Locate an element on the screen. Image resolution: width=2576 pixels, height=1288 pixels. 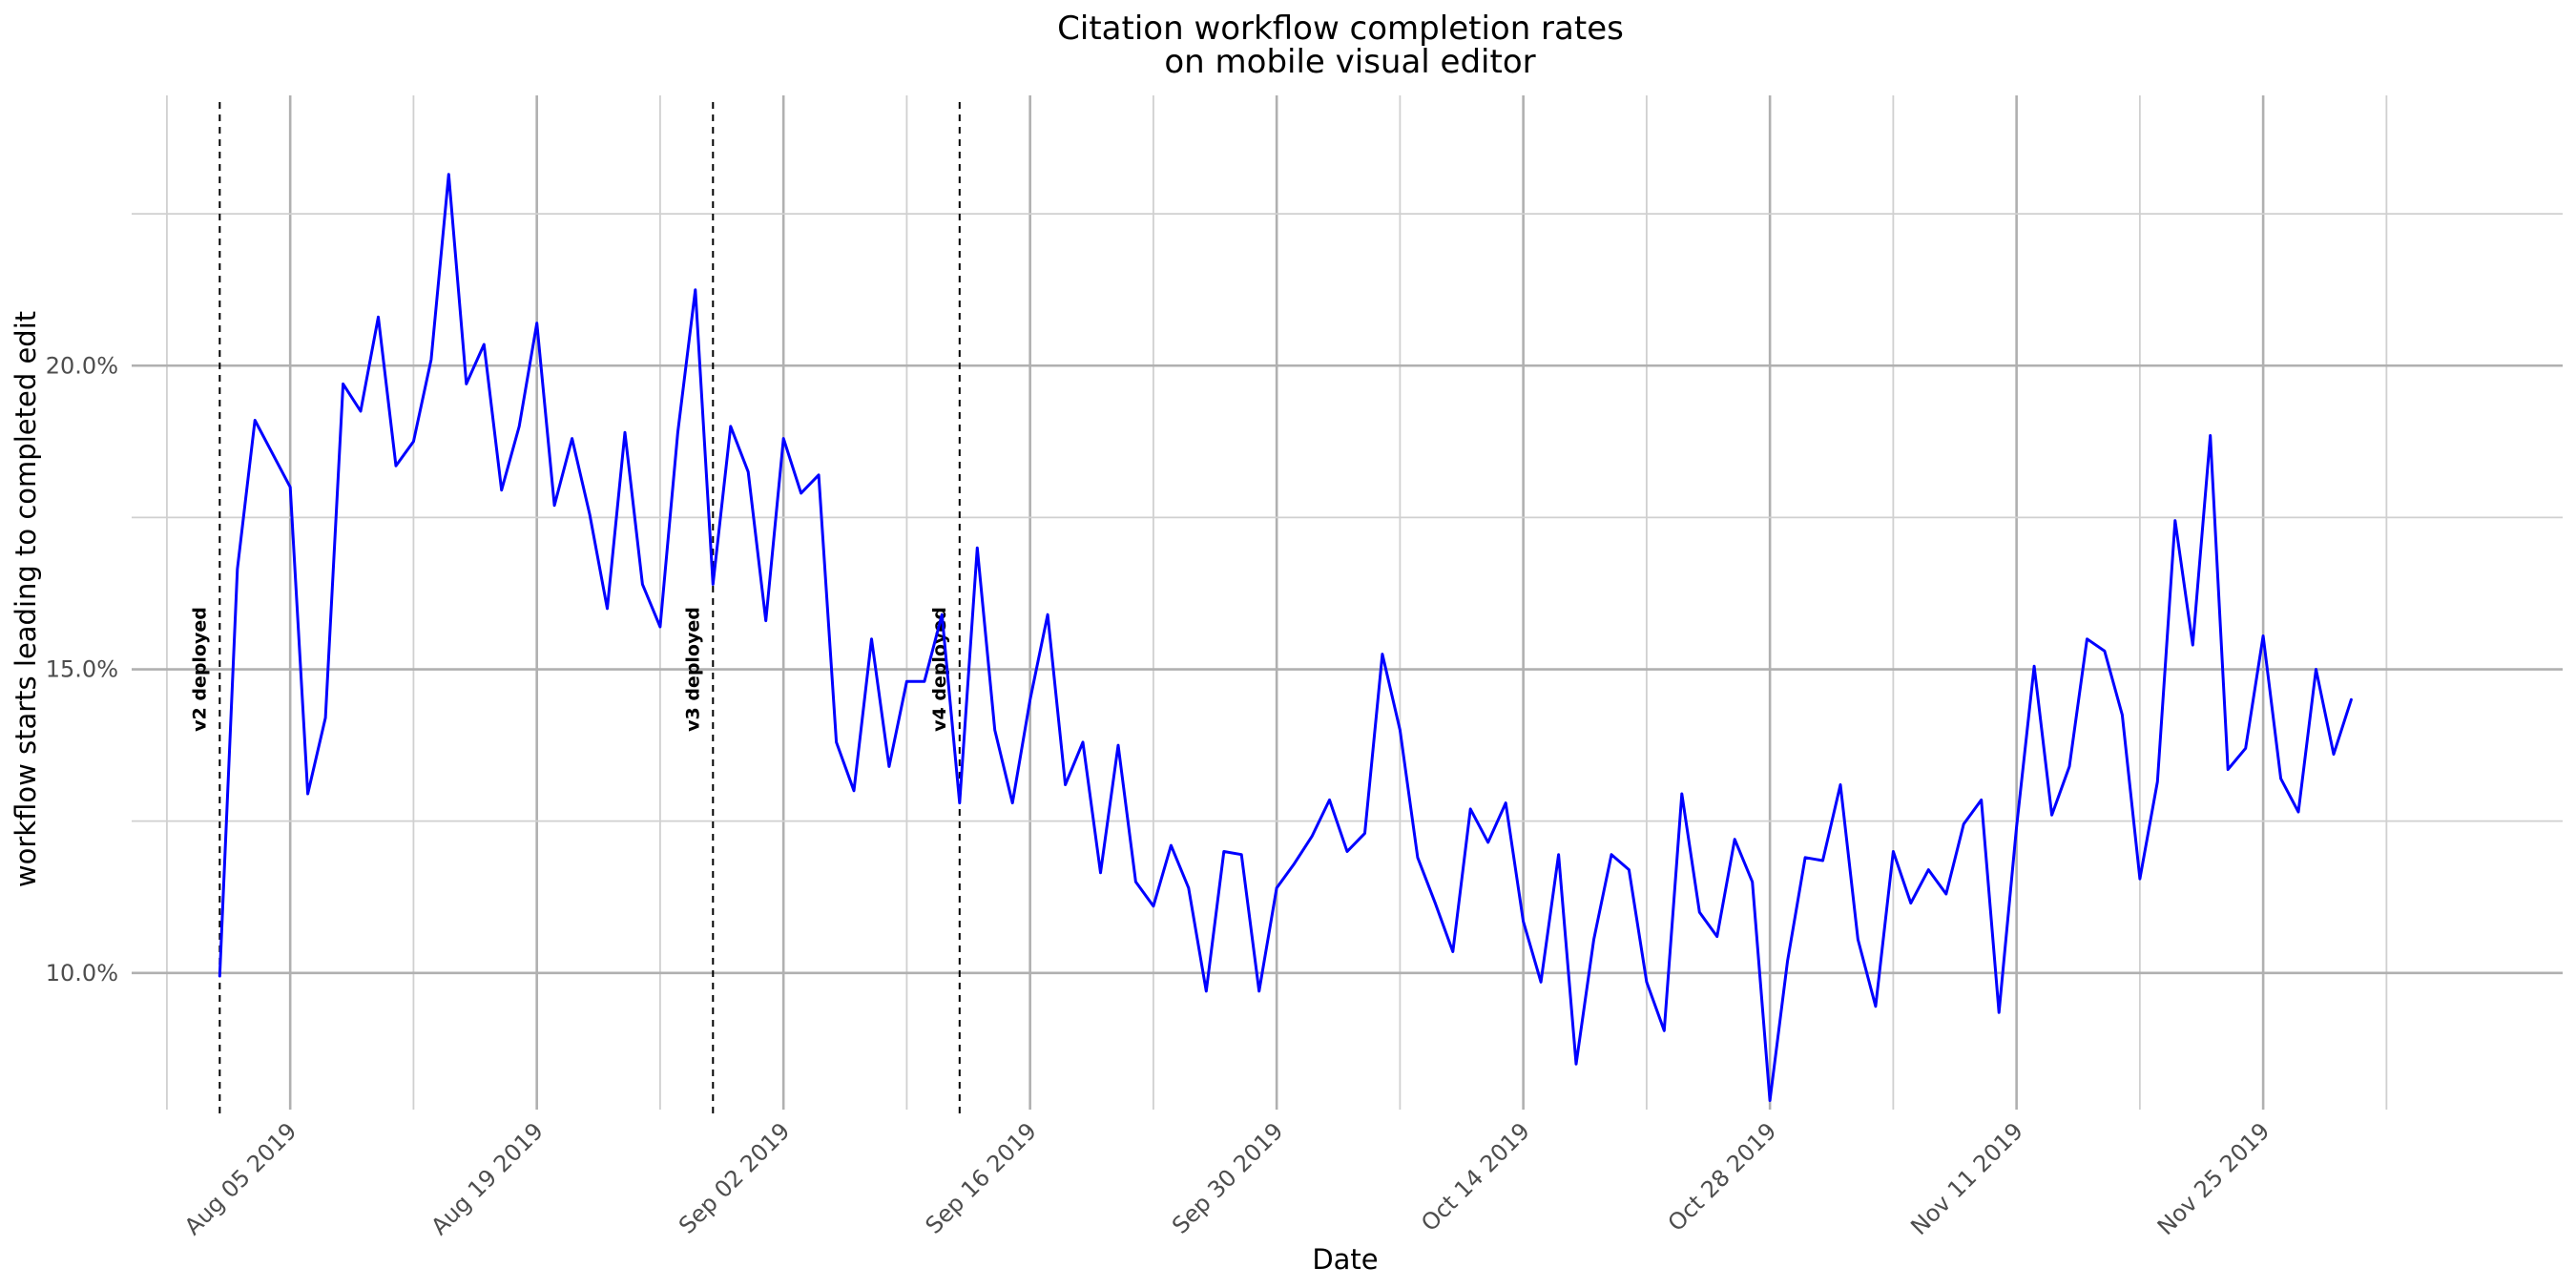
x-tick-label: Sep 16 2019 is located at coordinates (981, 1177).